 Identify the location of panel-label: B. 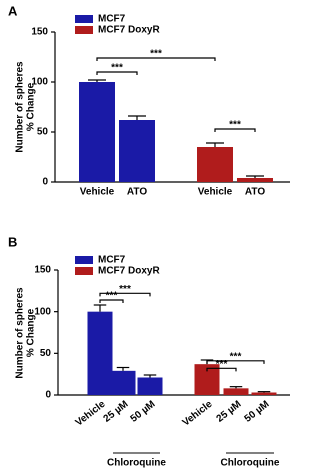
(12, 241).